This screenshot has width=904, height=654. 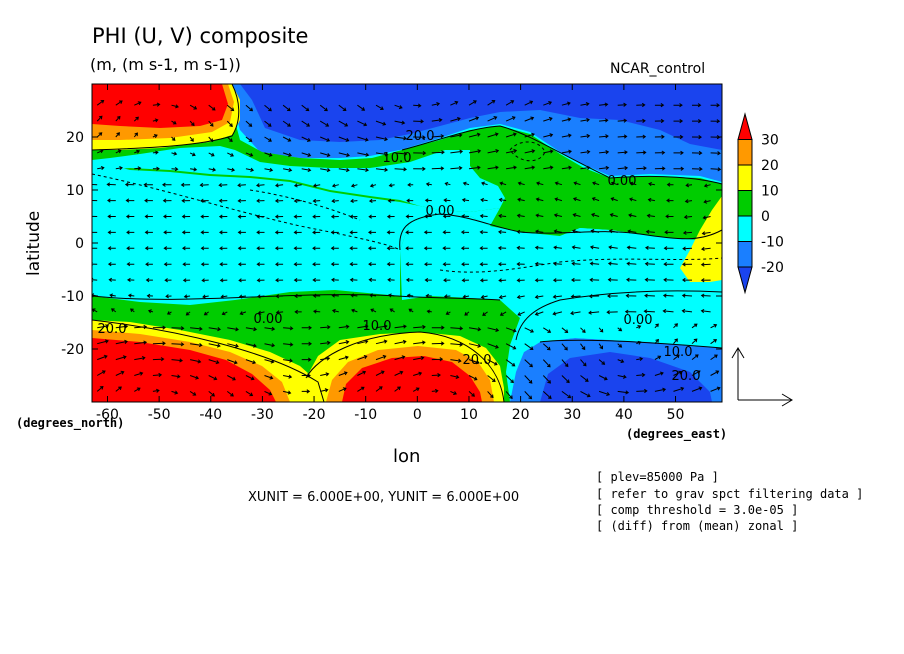 What do you see at coordinates (397, 158) in the screenshot?
I see `contour-label: 10.0` at bounding box center [397, 158].